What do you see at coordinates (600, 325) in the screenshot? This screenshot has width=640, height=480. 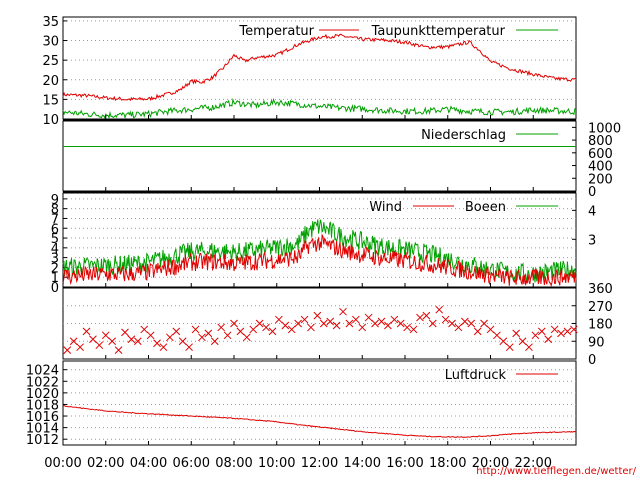 I see `y-tick-label-right-3: 180` at bounding box center [600, 325].